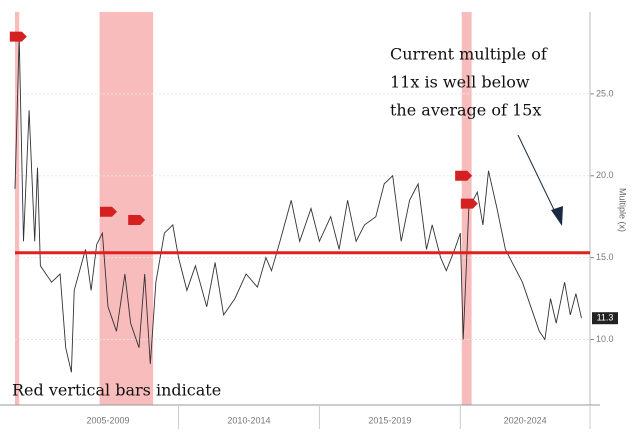 This screenshot has height=434, width=634. Describe the element at coordinates (605, 93) in the screenshot. I see `y-tick-label: 25.0` at that location.